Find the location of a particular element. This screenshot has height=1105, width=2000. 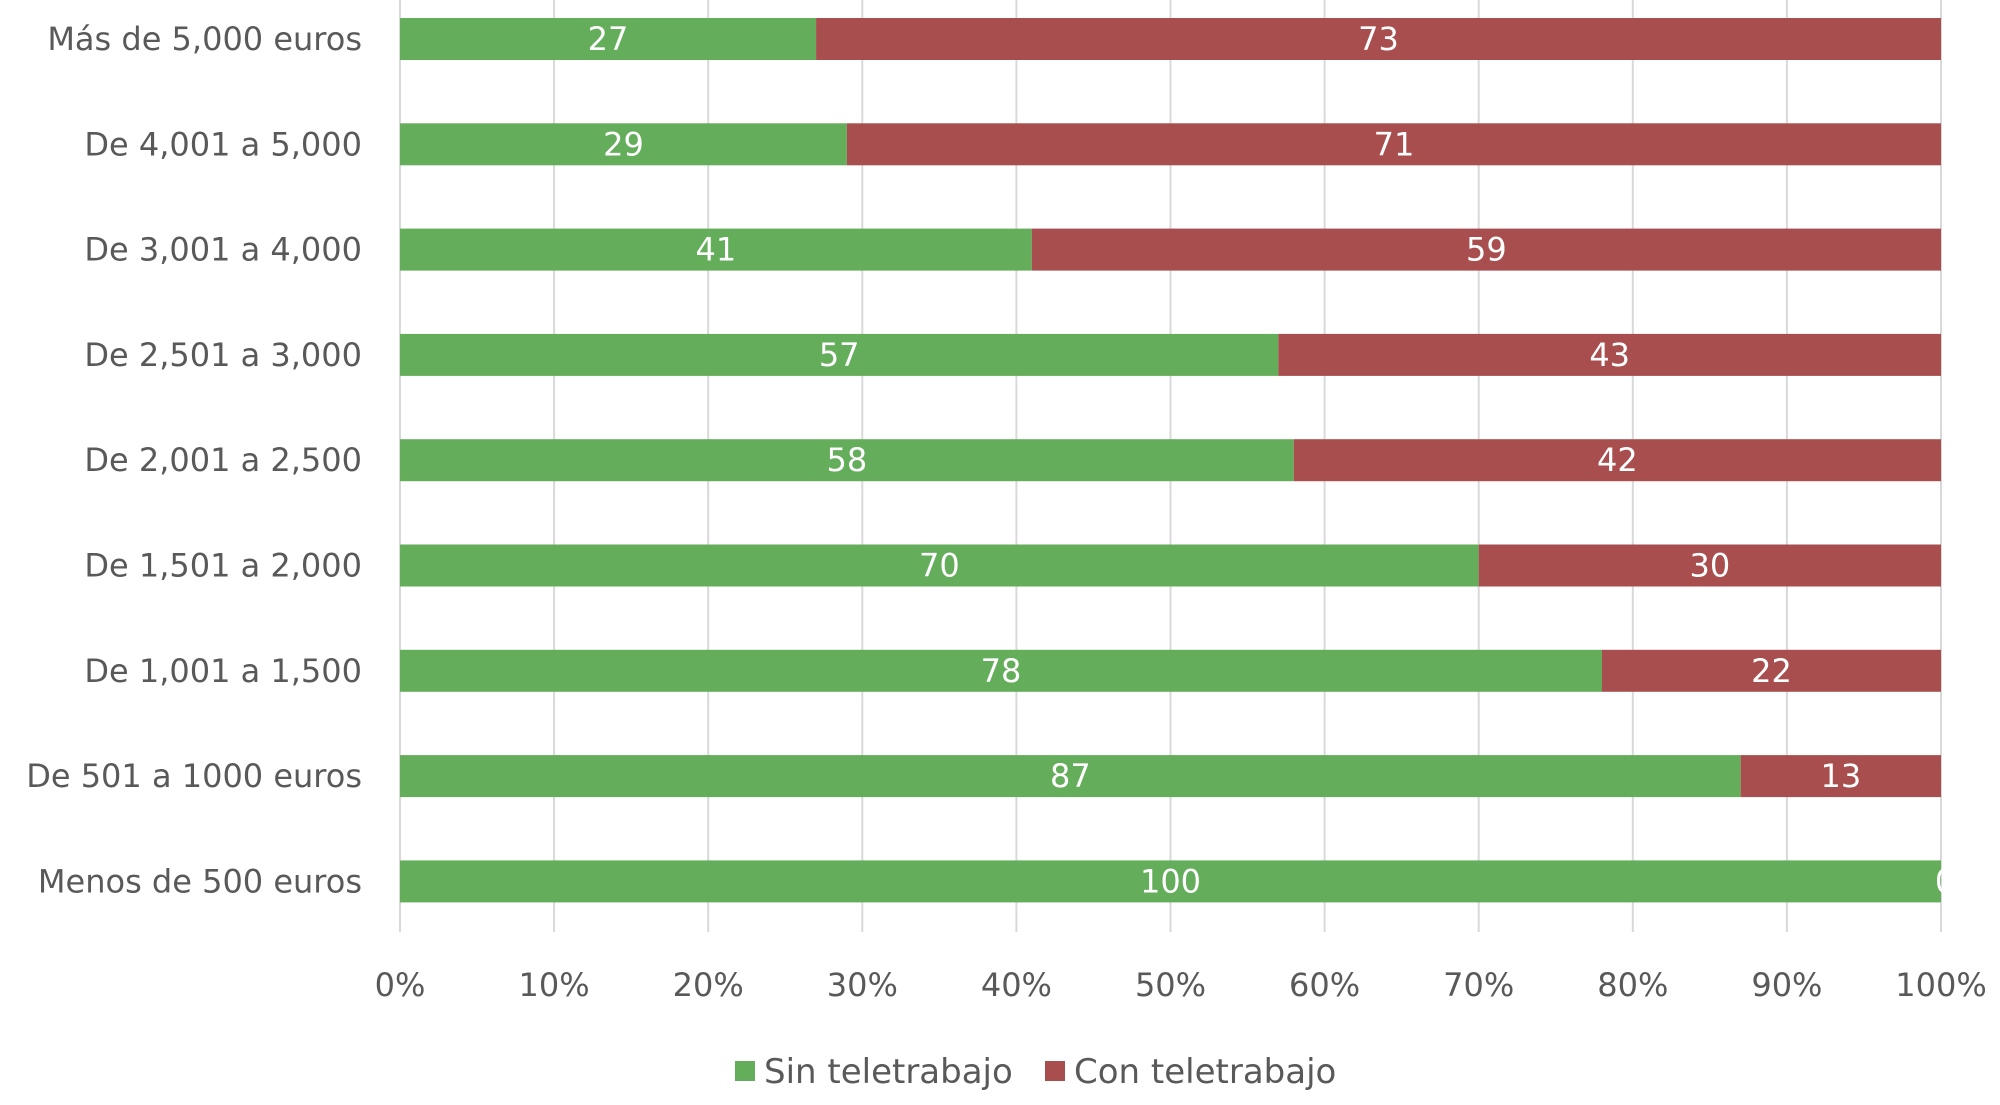

legend-label: Con teletrabajo is located at coordinates (1205, 1072).